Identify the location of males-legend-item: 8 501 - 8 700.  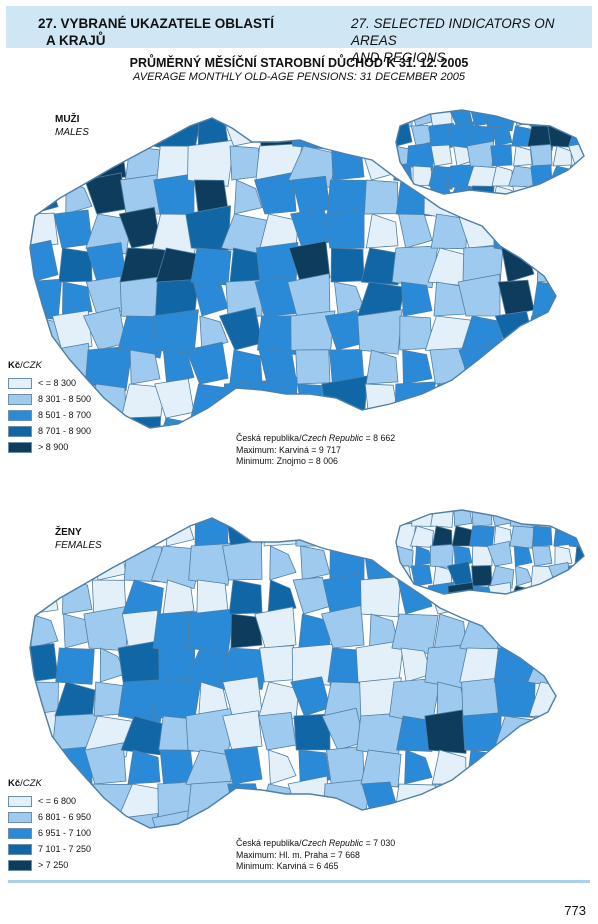
(49, 415).